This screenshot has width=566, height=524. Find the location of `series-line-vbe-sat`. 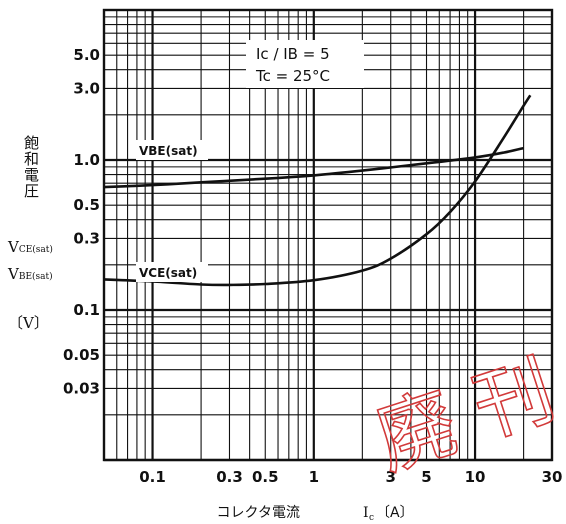

series-line-vbe-sat is located at coordinates (313, 167).